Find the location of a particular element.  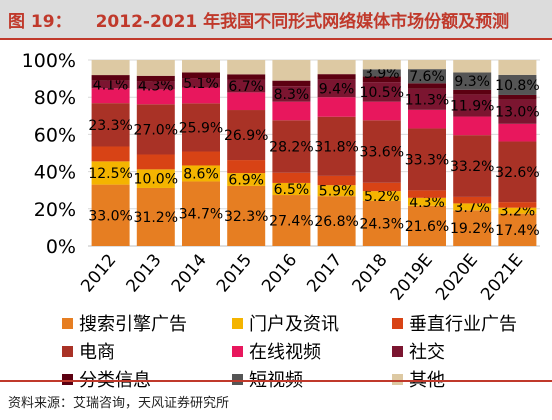

y-tick-label: 40% is located at coordinates (55, 173).